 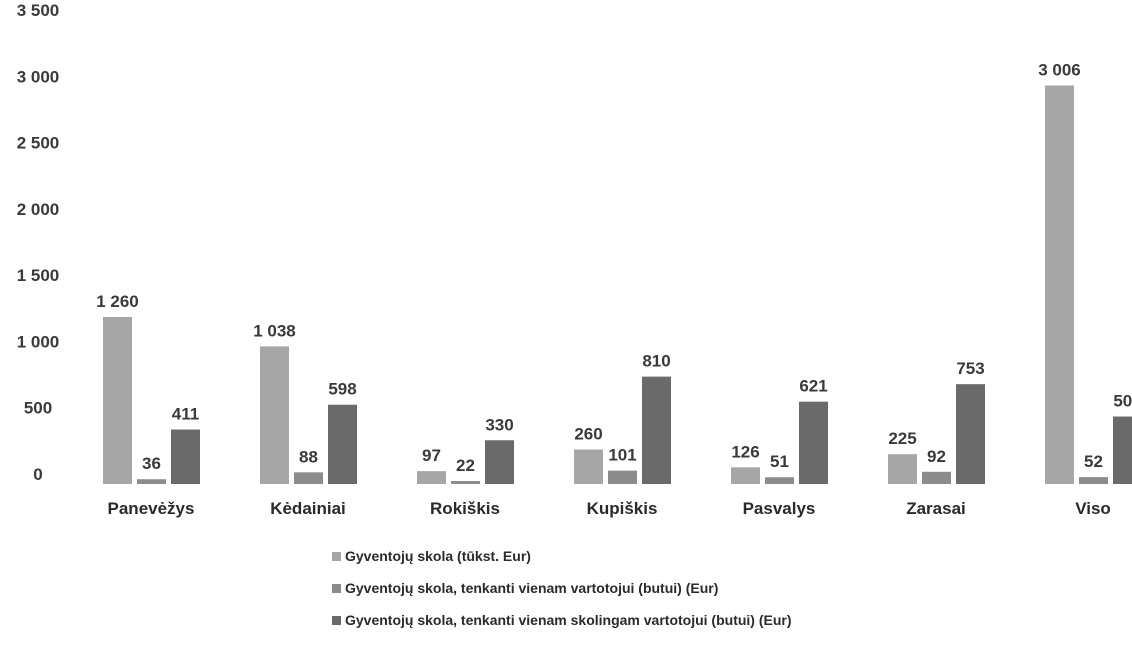 I want to click on data-label: 1 038, so click(x=274, y=330).